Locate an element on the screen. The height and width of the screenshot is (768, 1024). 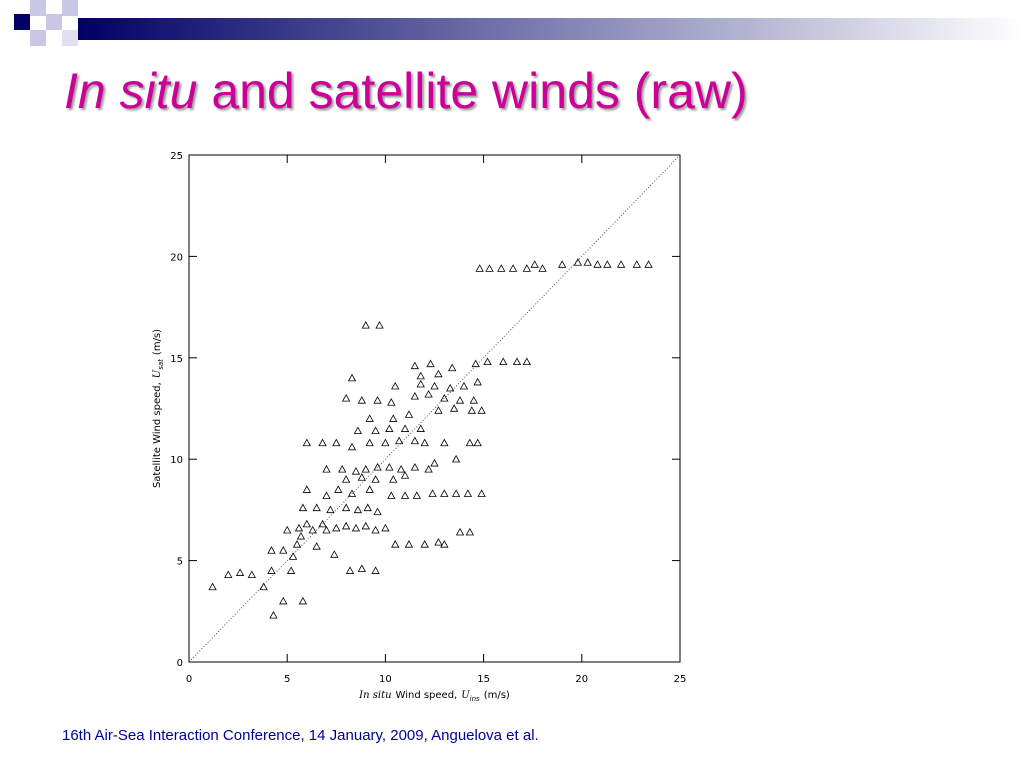
x-tick-label: 10 is located at coordinates (385, 679).